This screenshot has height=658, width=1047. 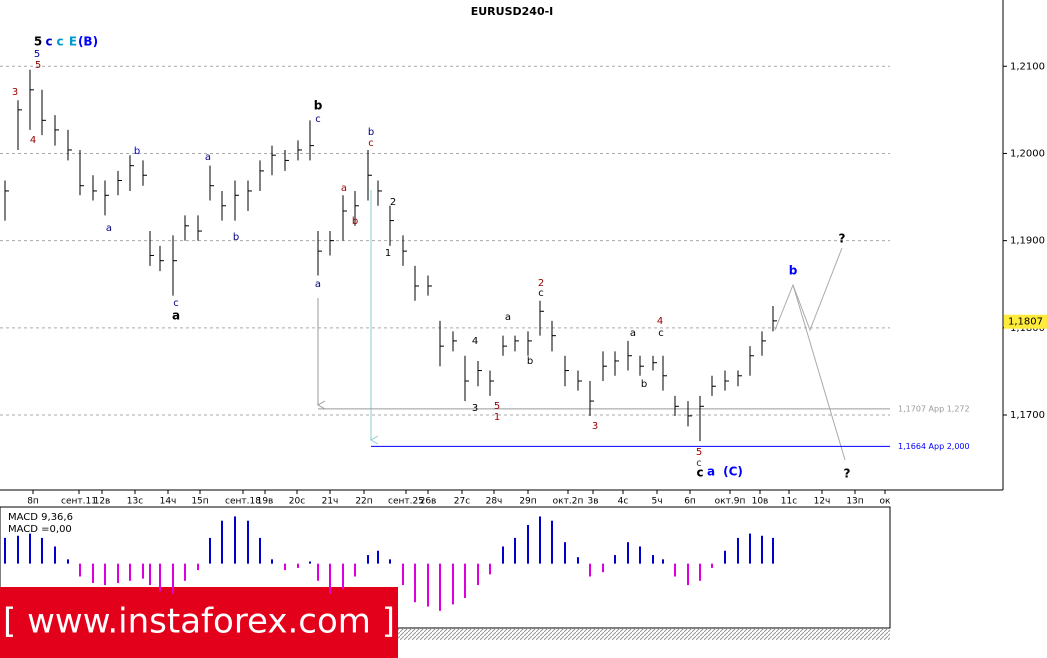 What do you see at coordinates (243, 502) in the screenshot?
I see `x-tick-label: сент.18` at bounding box center [243, 502].